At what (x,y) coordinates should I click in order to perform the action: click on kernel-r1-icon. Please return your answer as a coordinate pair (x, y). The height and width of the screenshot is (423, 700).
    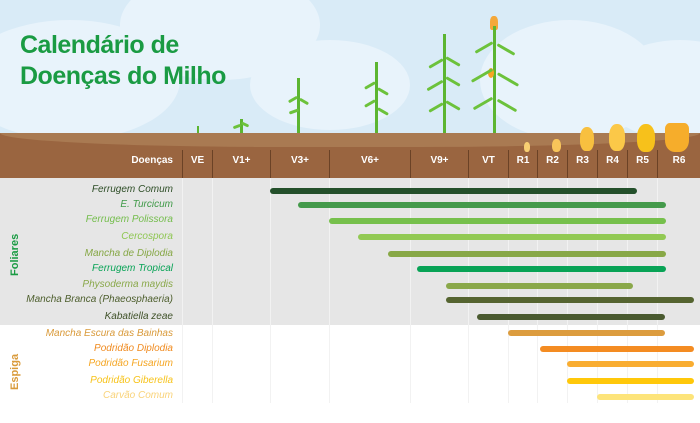
    Looking at the image, I should click on (527, 147).